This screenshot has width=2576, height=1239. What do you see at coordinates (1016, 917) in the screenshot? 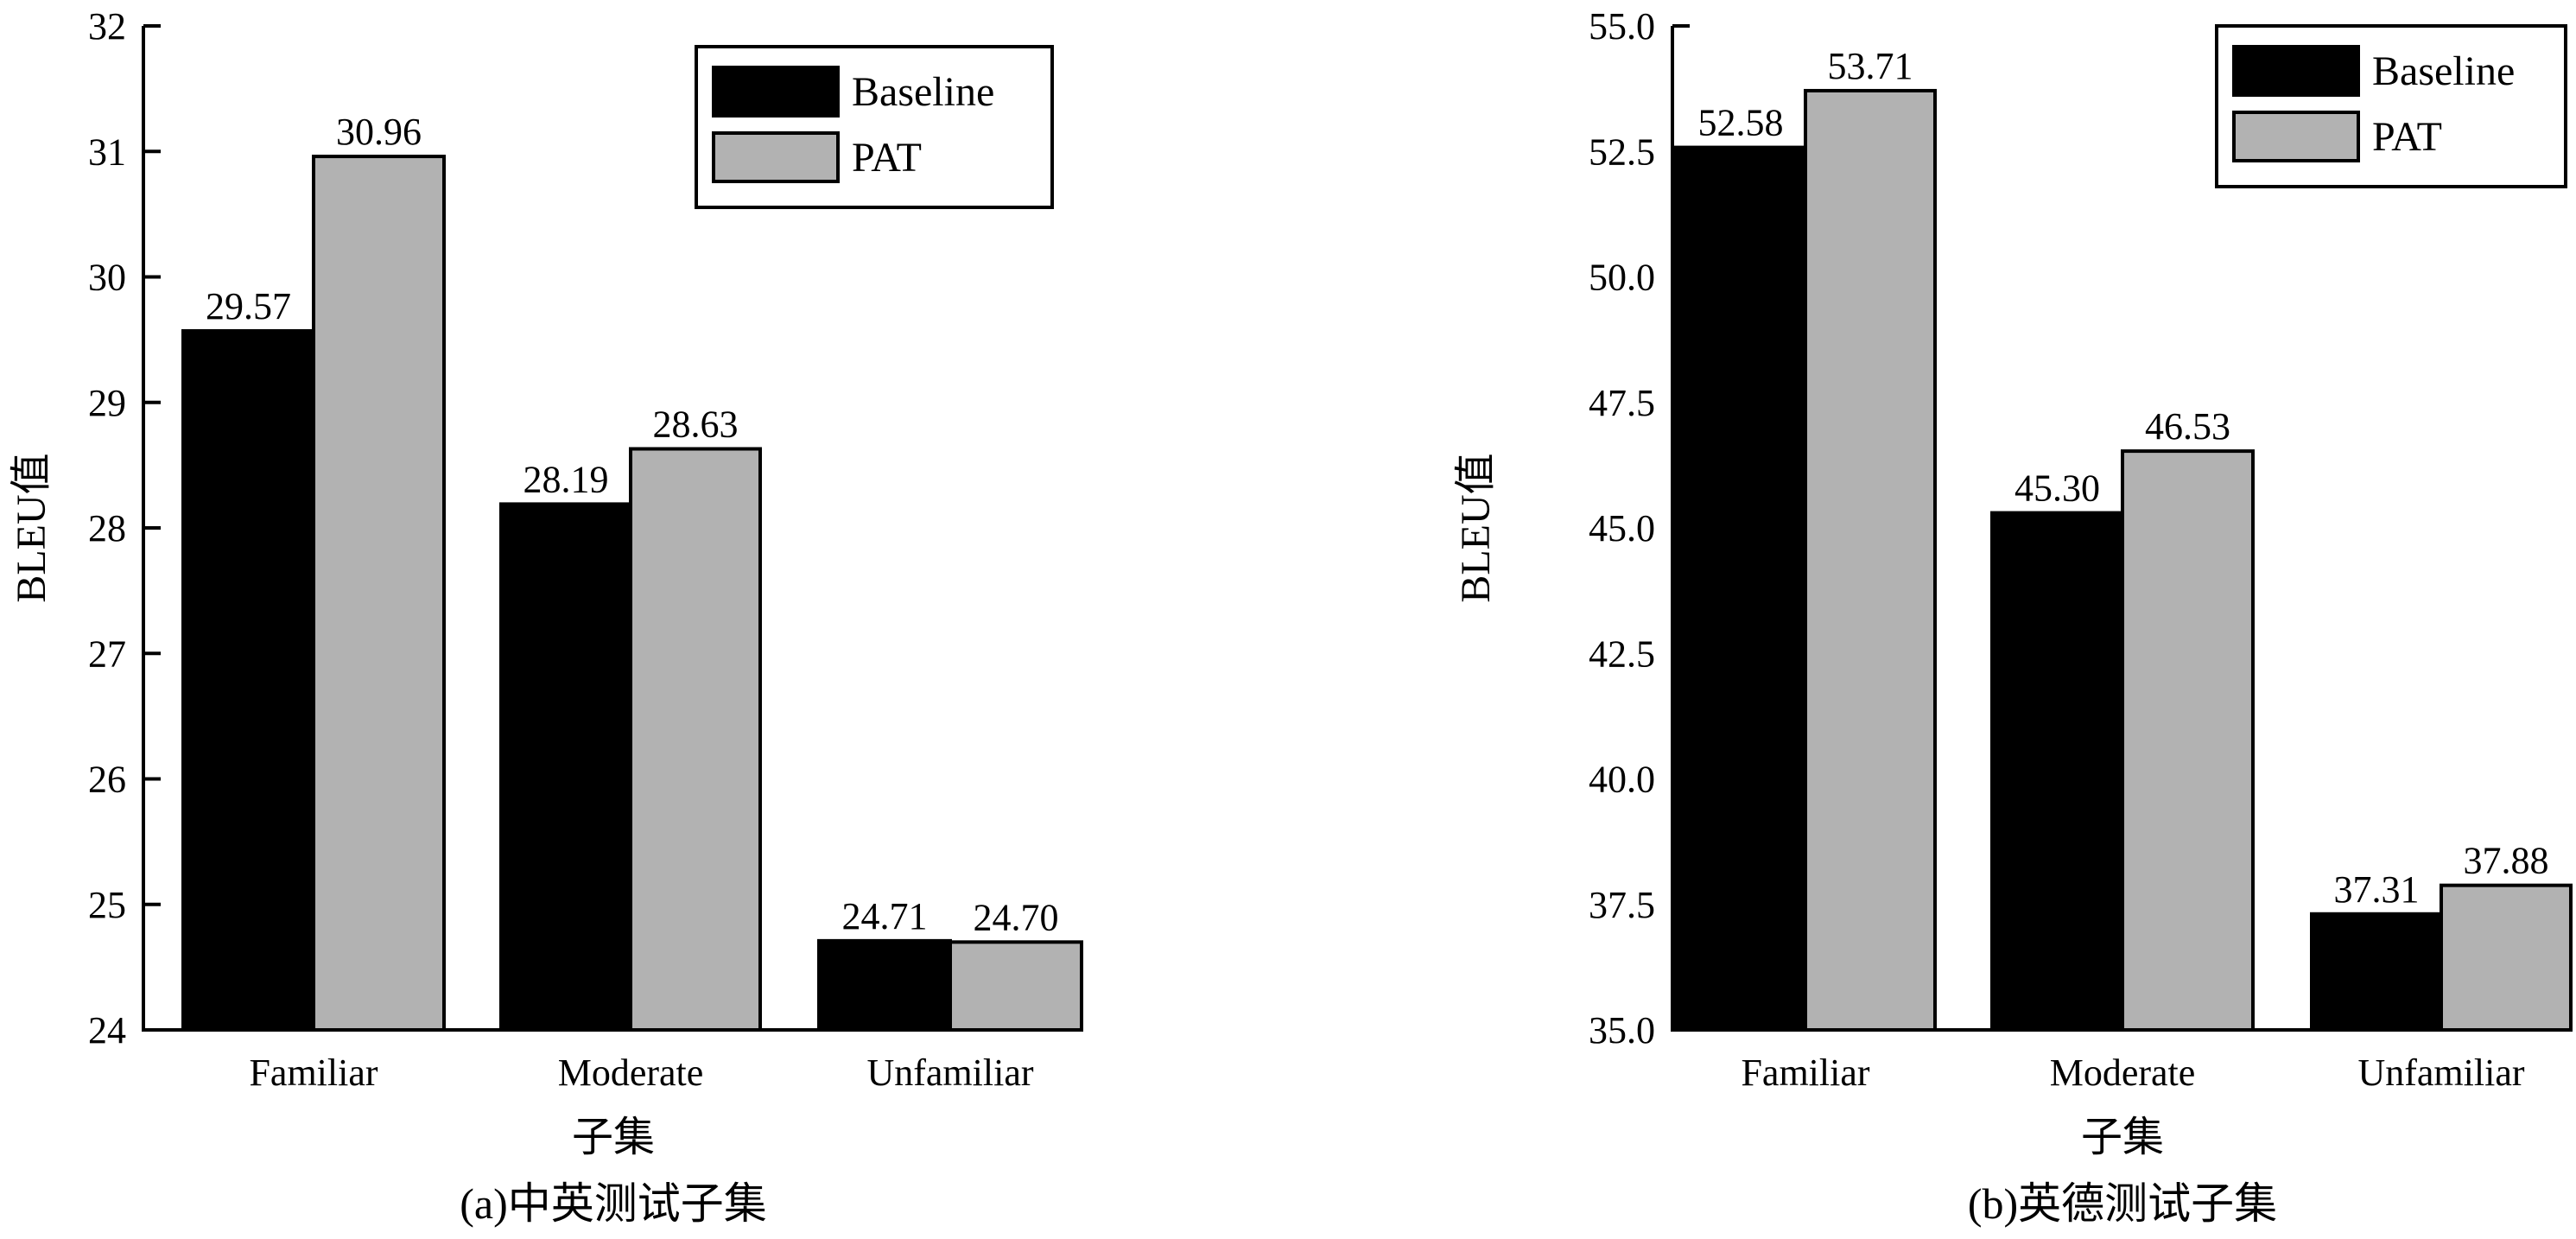
I see `data-label-pat-unfamiliar: 24.70` at bounding box center [1016, 917].